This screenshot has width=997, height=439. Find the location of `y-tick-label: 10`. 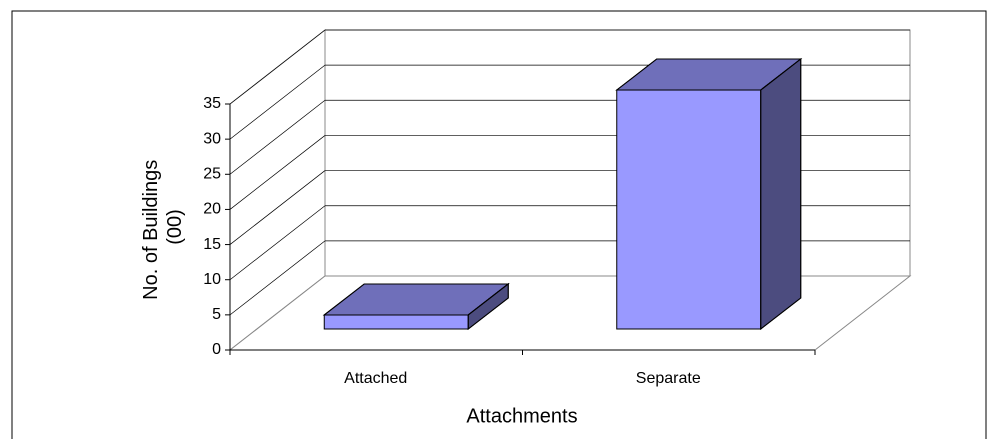

y-tick-label: 10 is located at coordinates (212, 279).